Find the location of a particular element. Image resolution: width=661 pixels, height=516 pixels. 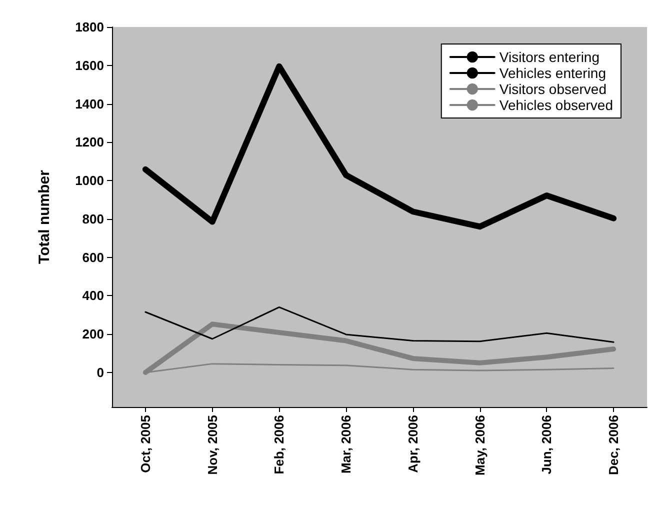

y-tick-label: 1800 is located at coordinates (89, 27).